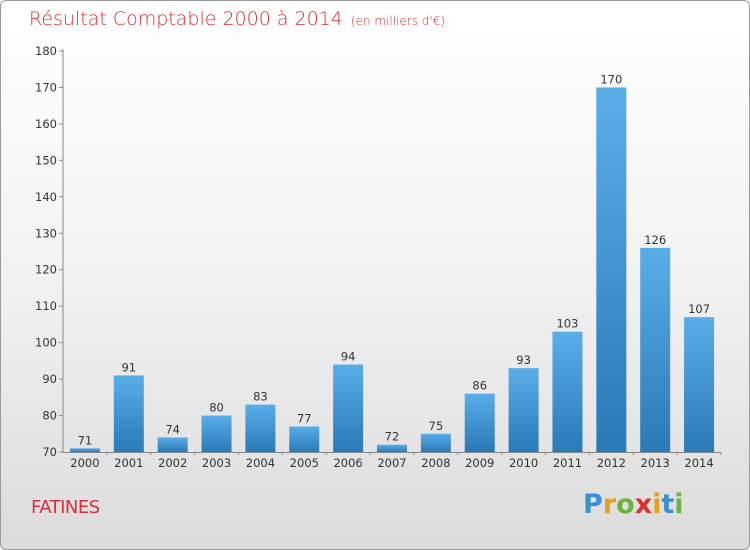 This screenshot has height=550, width=750. Describe the element at coordinates (65, 507) in the screenshot. I see `commune-name: FATINES` at that location.